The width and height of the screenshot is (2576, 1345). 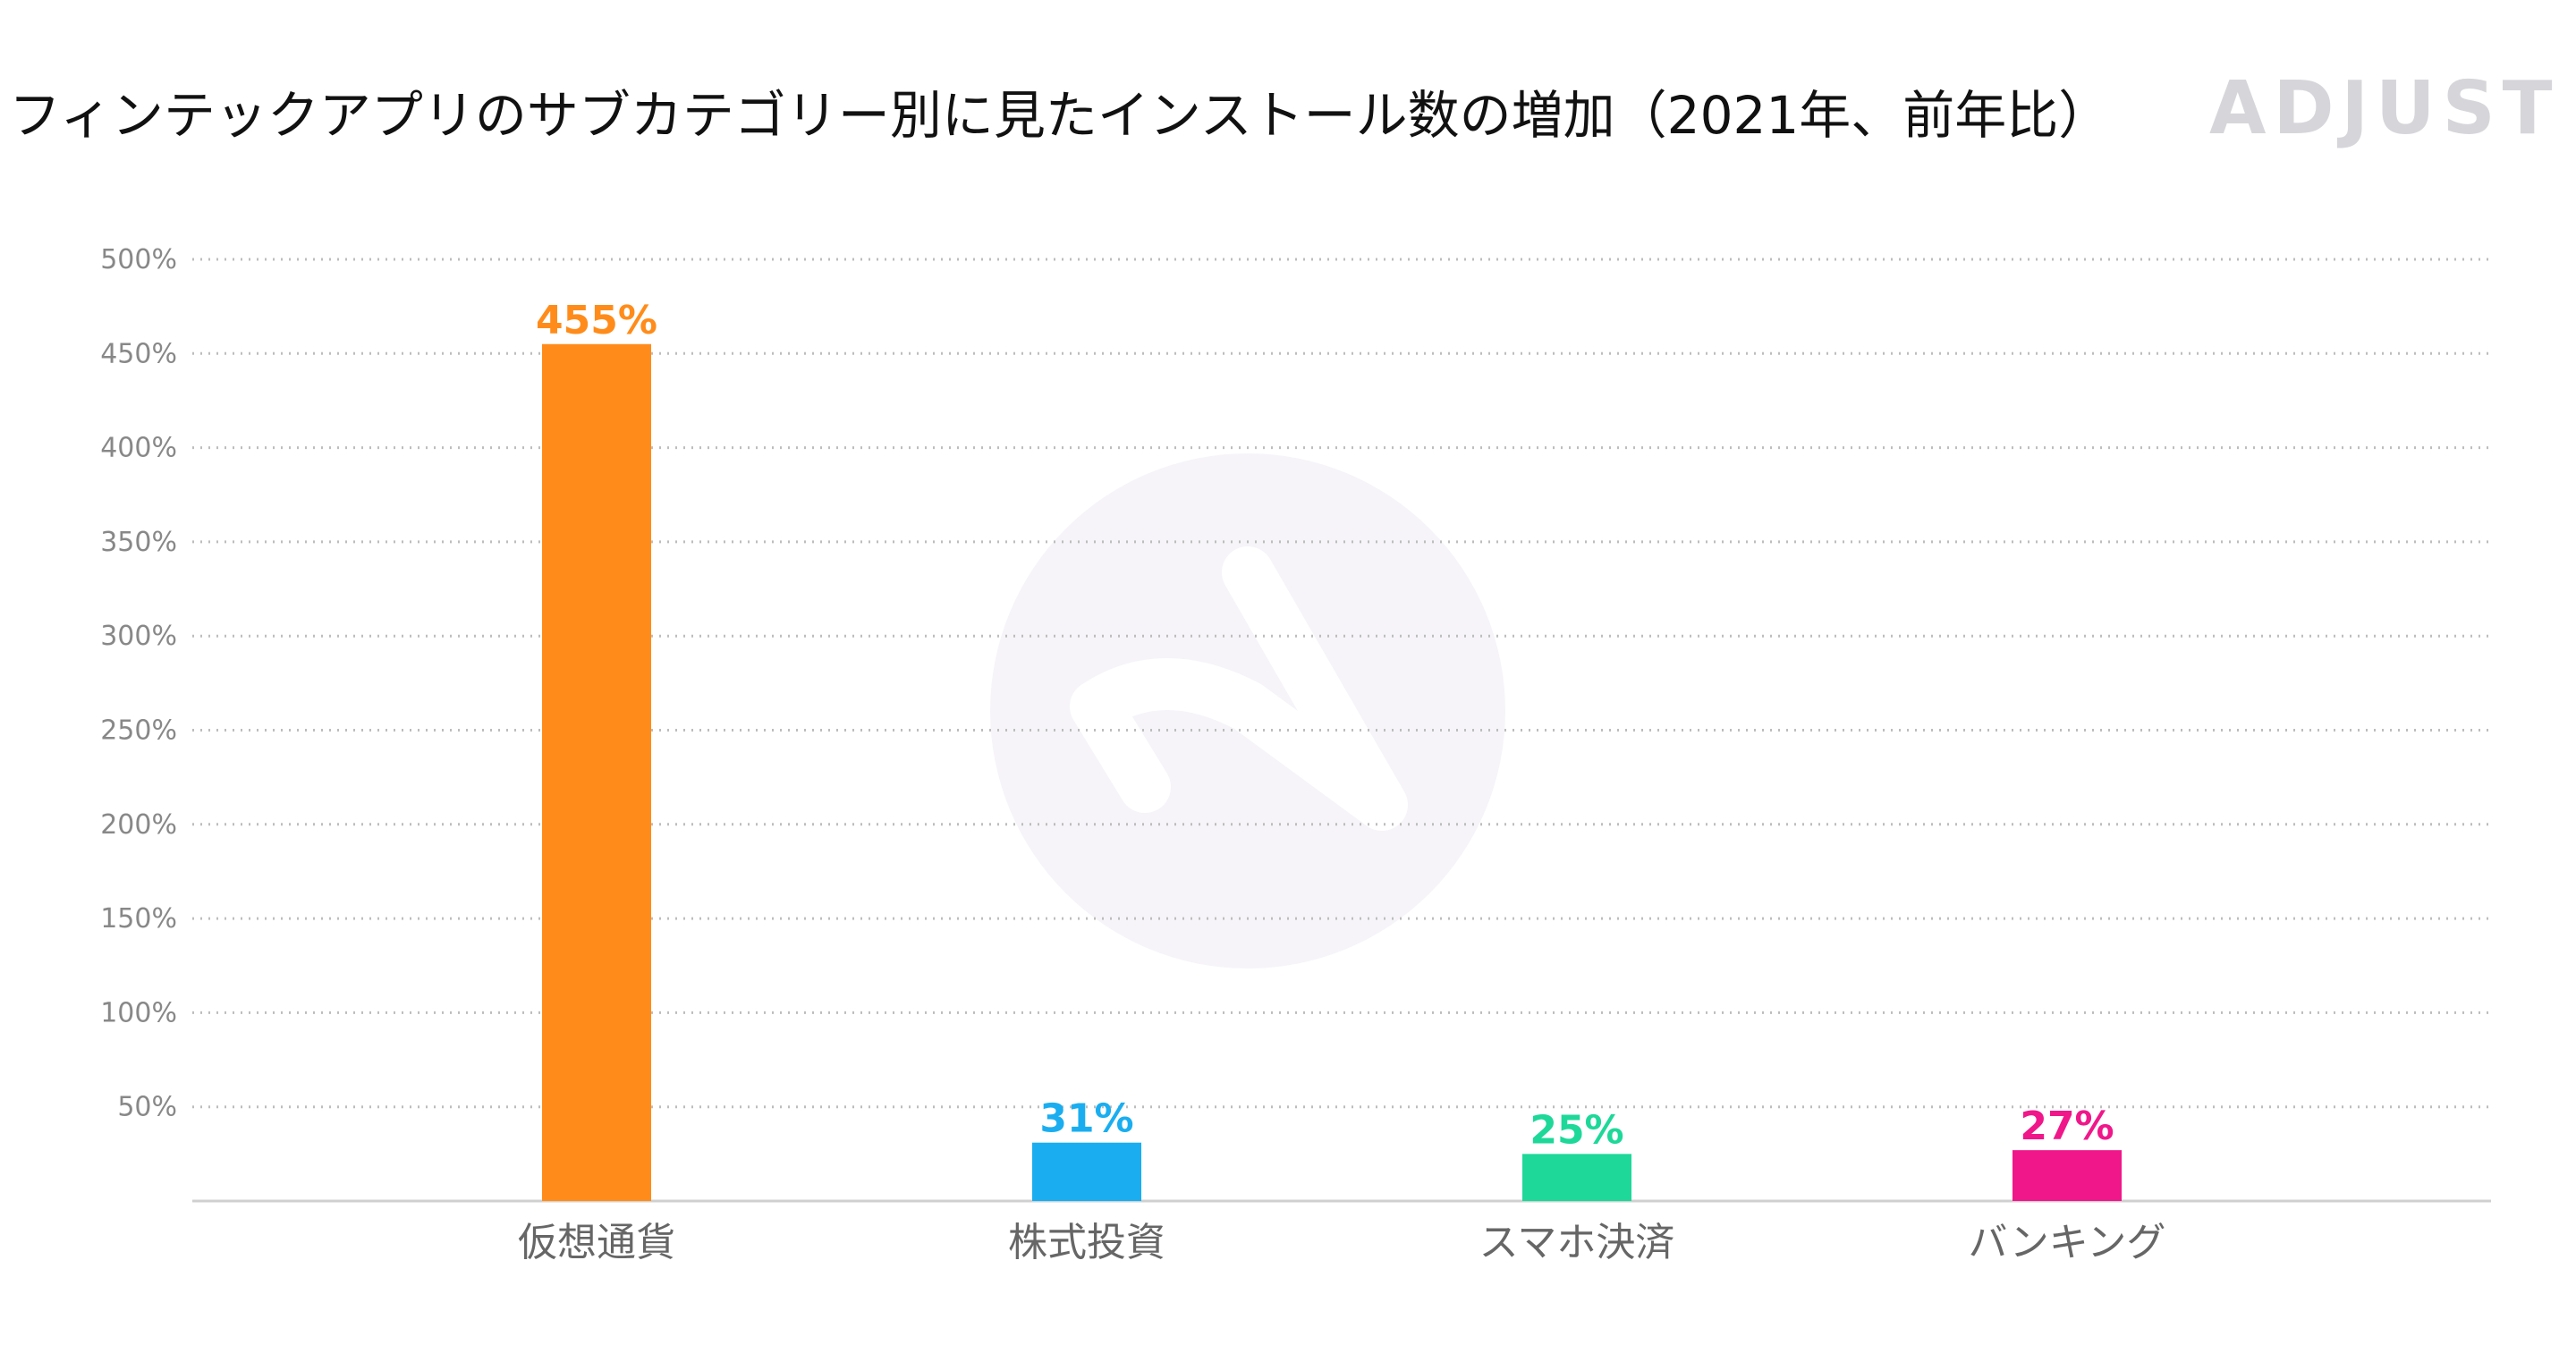 What do you see at coordinates (138, 825) in the screenshot?
I see `y-tick-label: 200%` at bounding box center [138, 825].